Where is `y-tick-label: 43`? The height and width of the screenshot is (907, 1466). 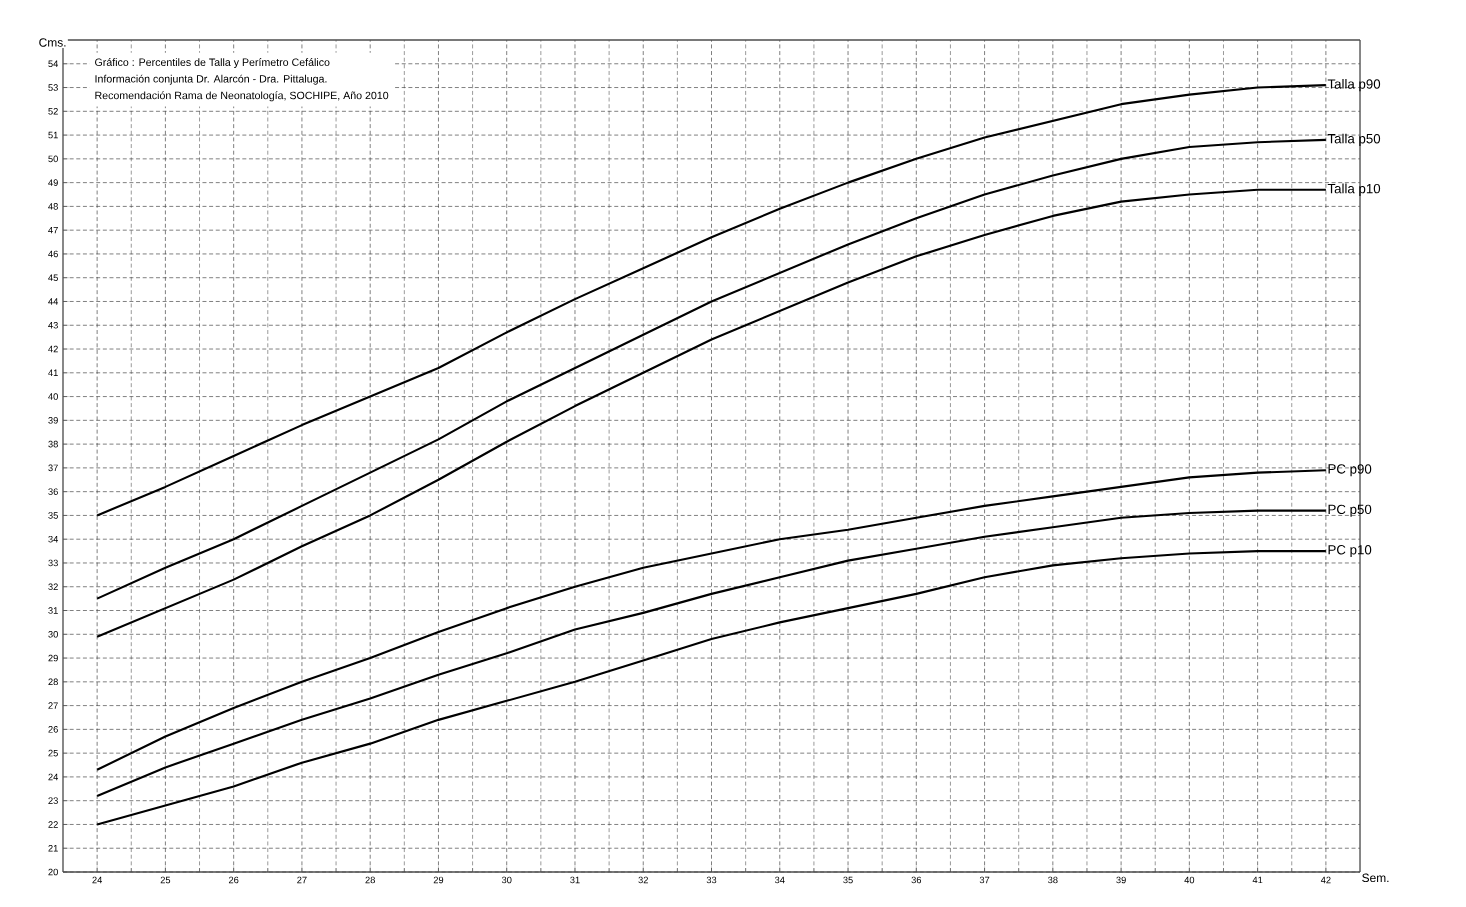
y-tick-label: 43 is located at coordinates (53, 325).